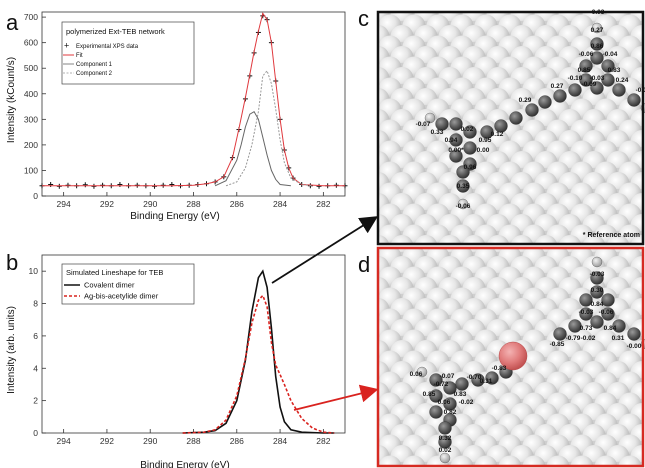 The width and height of the screenshot is (645, 468). What do you see at coordinates (31, 94) in the screenshot?
I see `y-tick-label: 400` at bounding box center [31, 94].